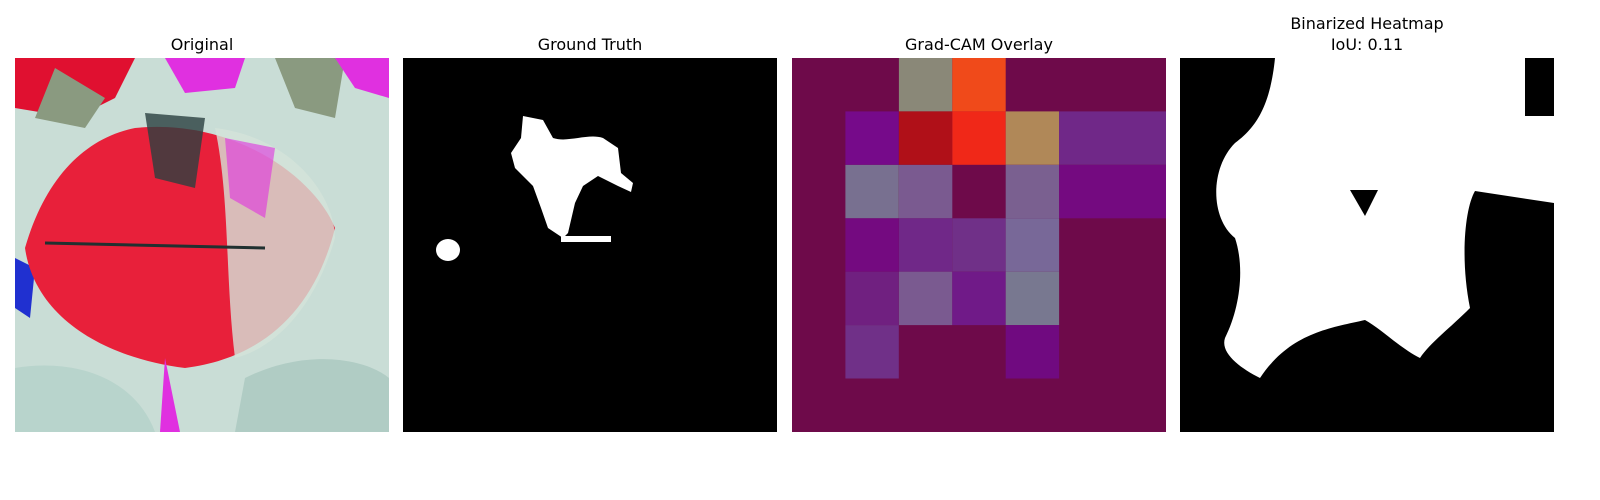  What do you see at coordinates (1367, 44) in the screenshot?
I see `iou-label: IoU: 0.11` at bounding box center [1367, 44].